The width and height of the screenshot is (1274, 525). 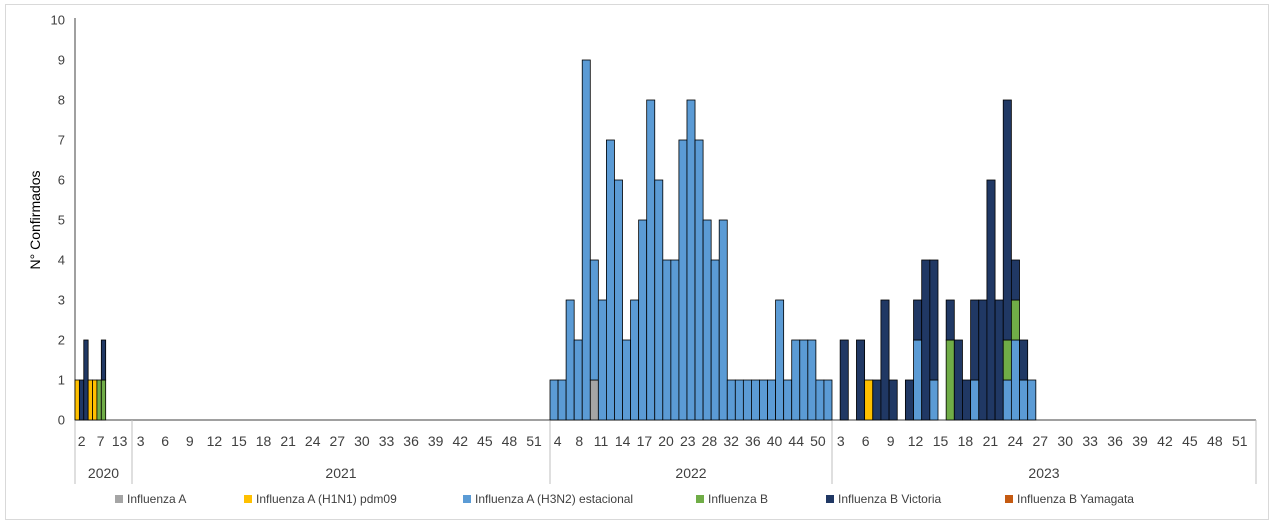 I want to click on y-tick-label: 10, so click(x=58, y=20).